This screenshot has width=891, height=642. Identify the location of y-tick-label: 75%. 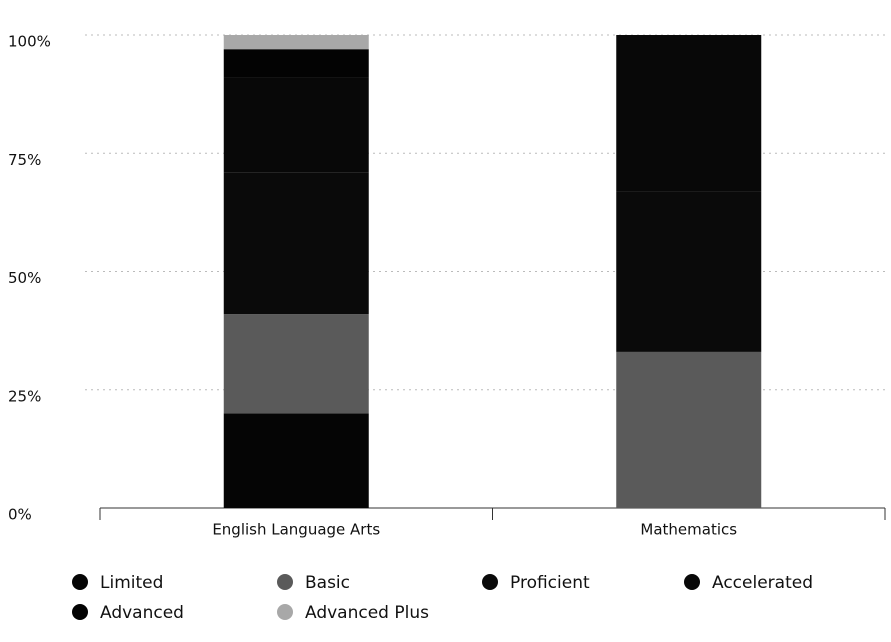
(24, 160).